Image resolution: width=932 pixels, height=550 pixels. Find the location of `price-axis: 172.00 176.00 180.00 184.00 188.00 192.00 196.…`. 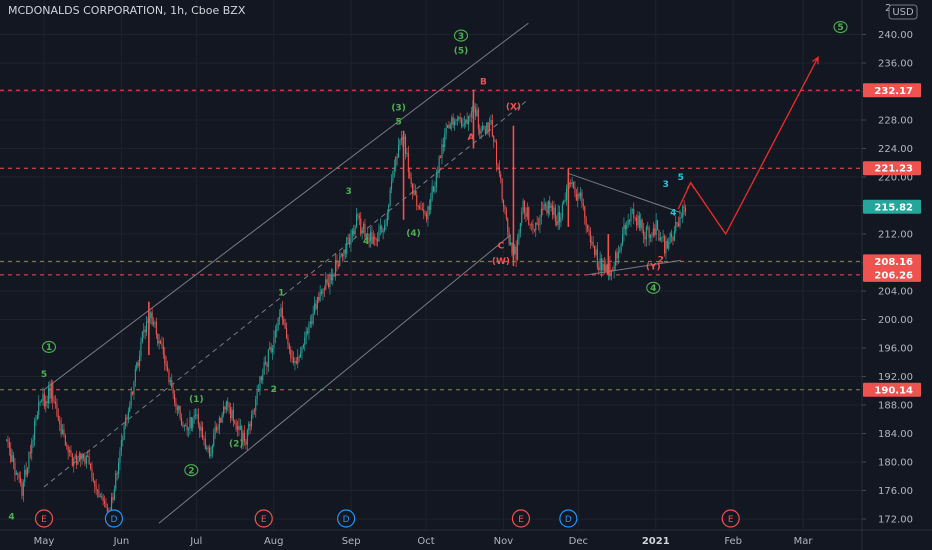

price-axis: 172.00 176.00 180.00 184.00 188.00 192.00 196.… is located at coordinates (891, 275).